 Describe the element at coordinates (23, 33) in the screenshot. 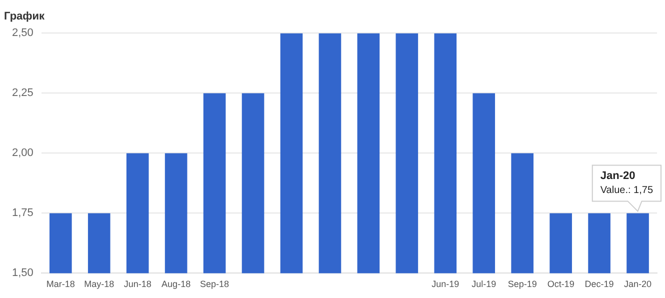

I see `y-tick-label: 2,50` at that location.